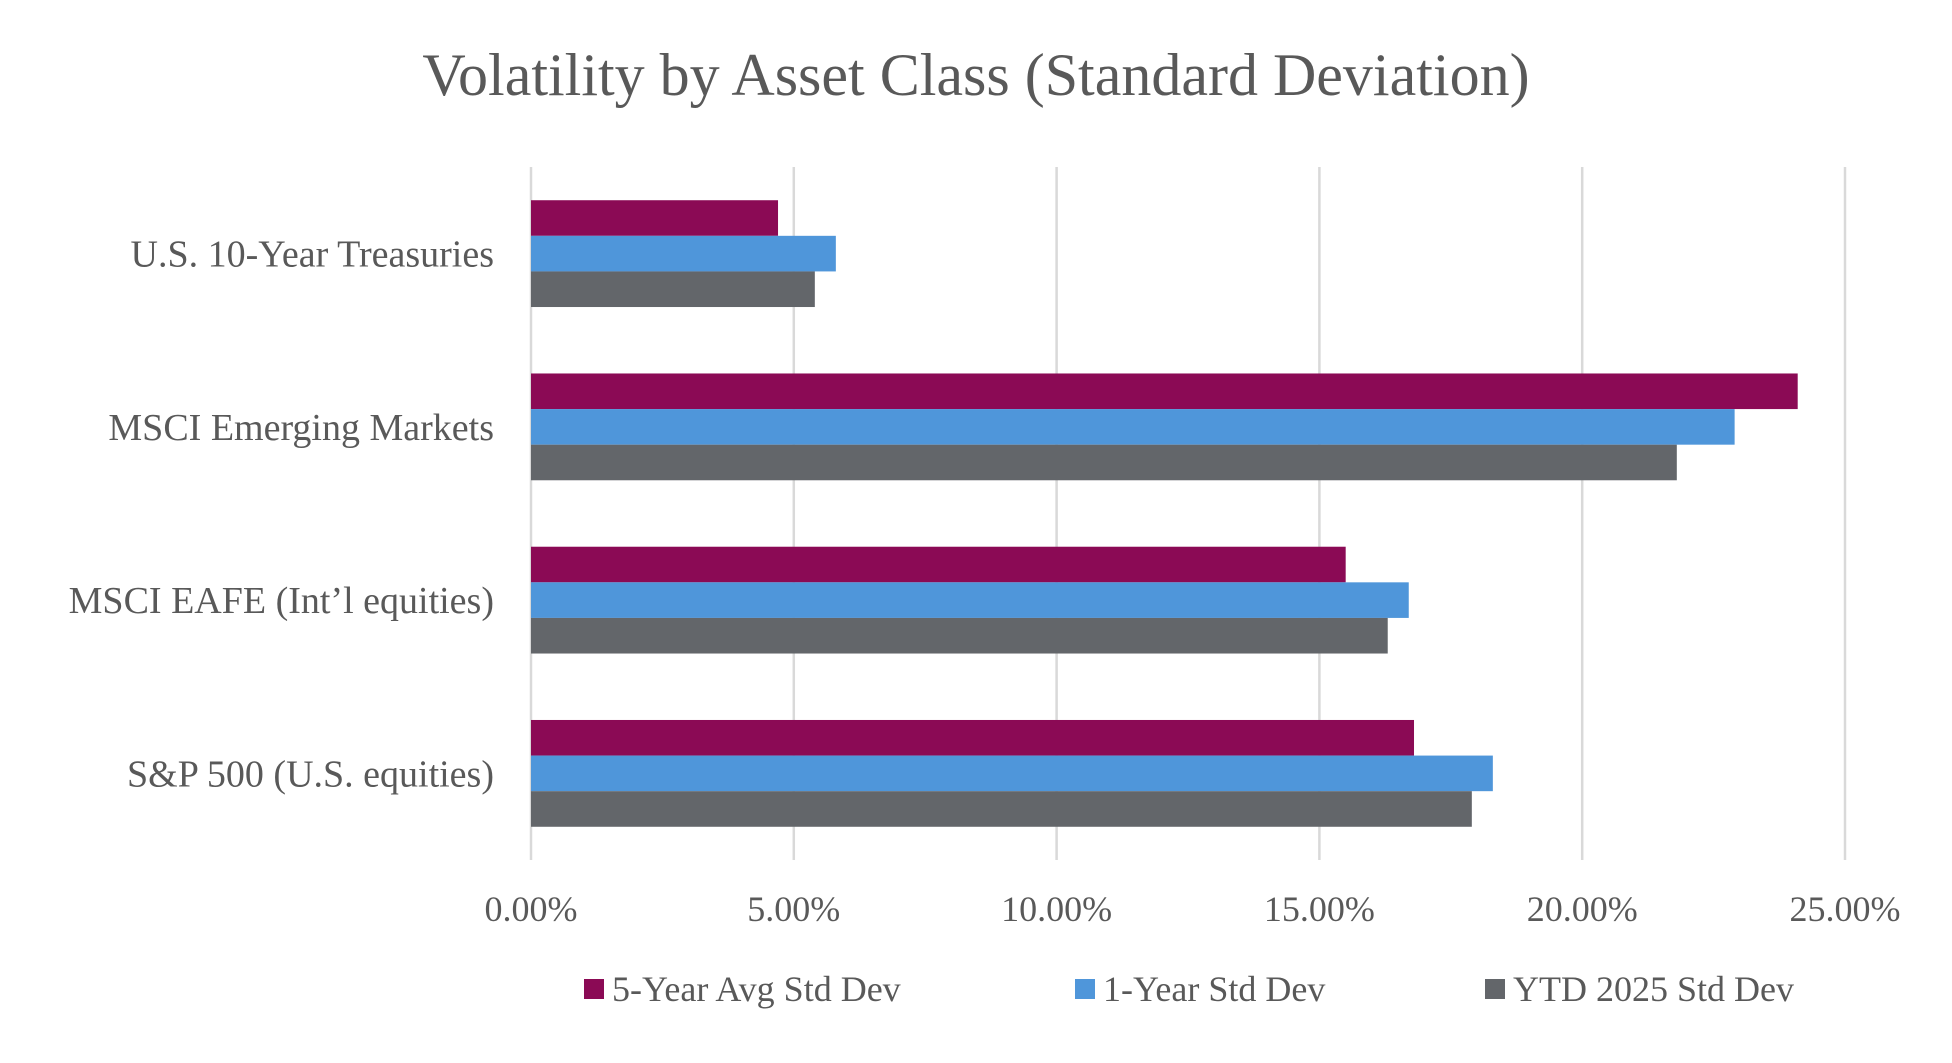 The image size is (1952, 1063). Describe the element at coordinates (531, 909) in the screenshot. I see `x-tick-label: 0.00%` at that location.